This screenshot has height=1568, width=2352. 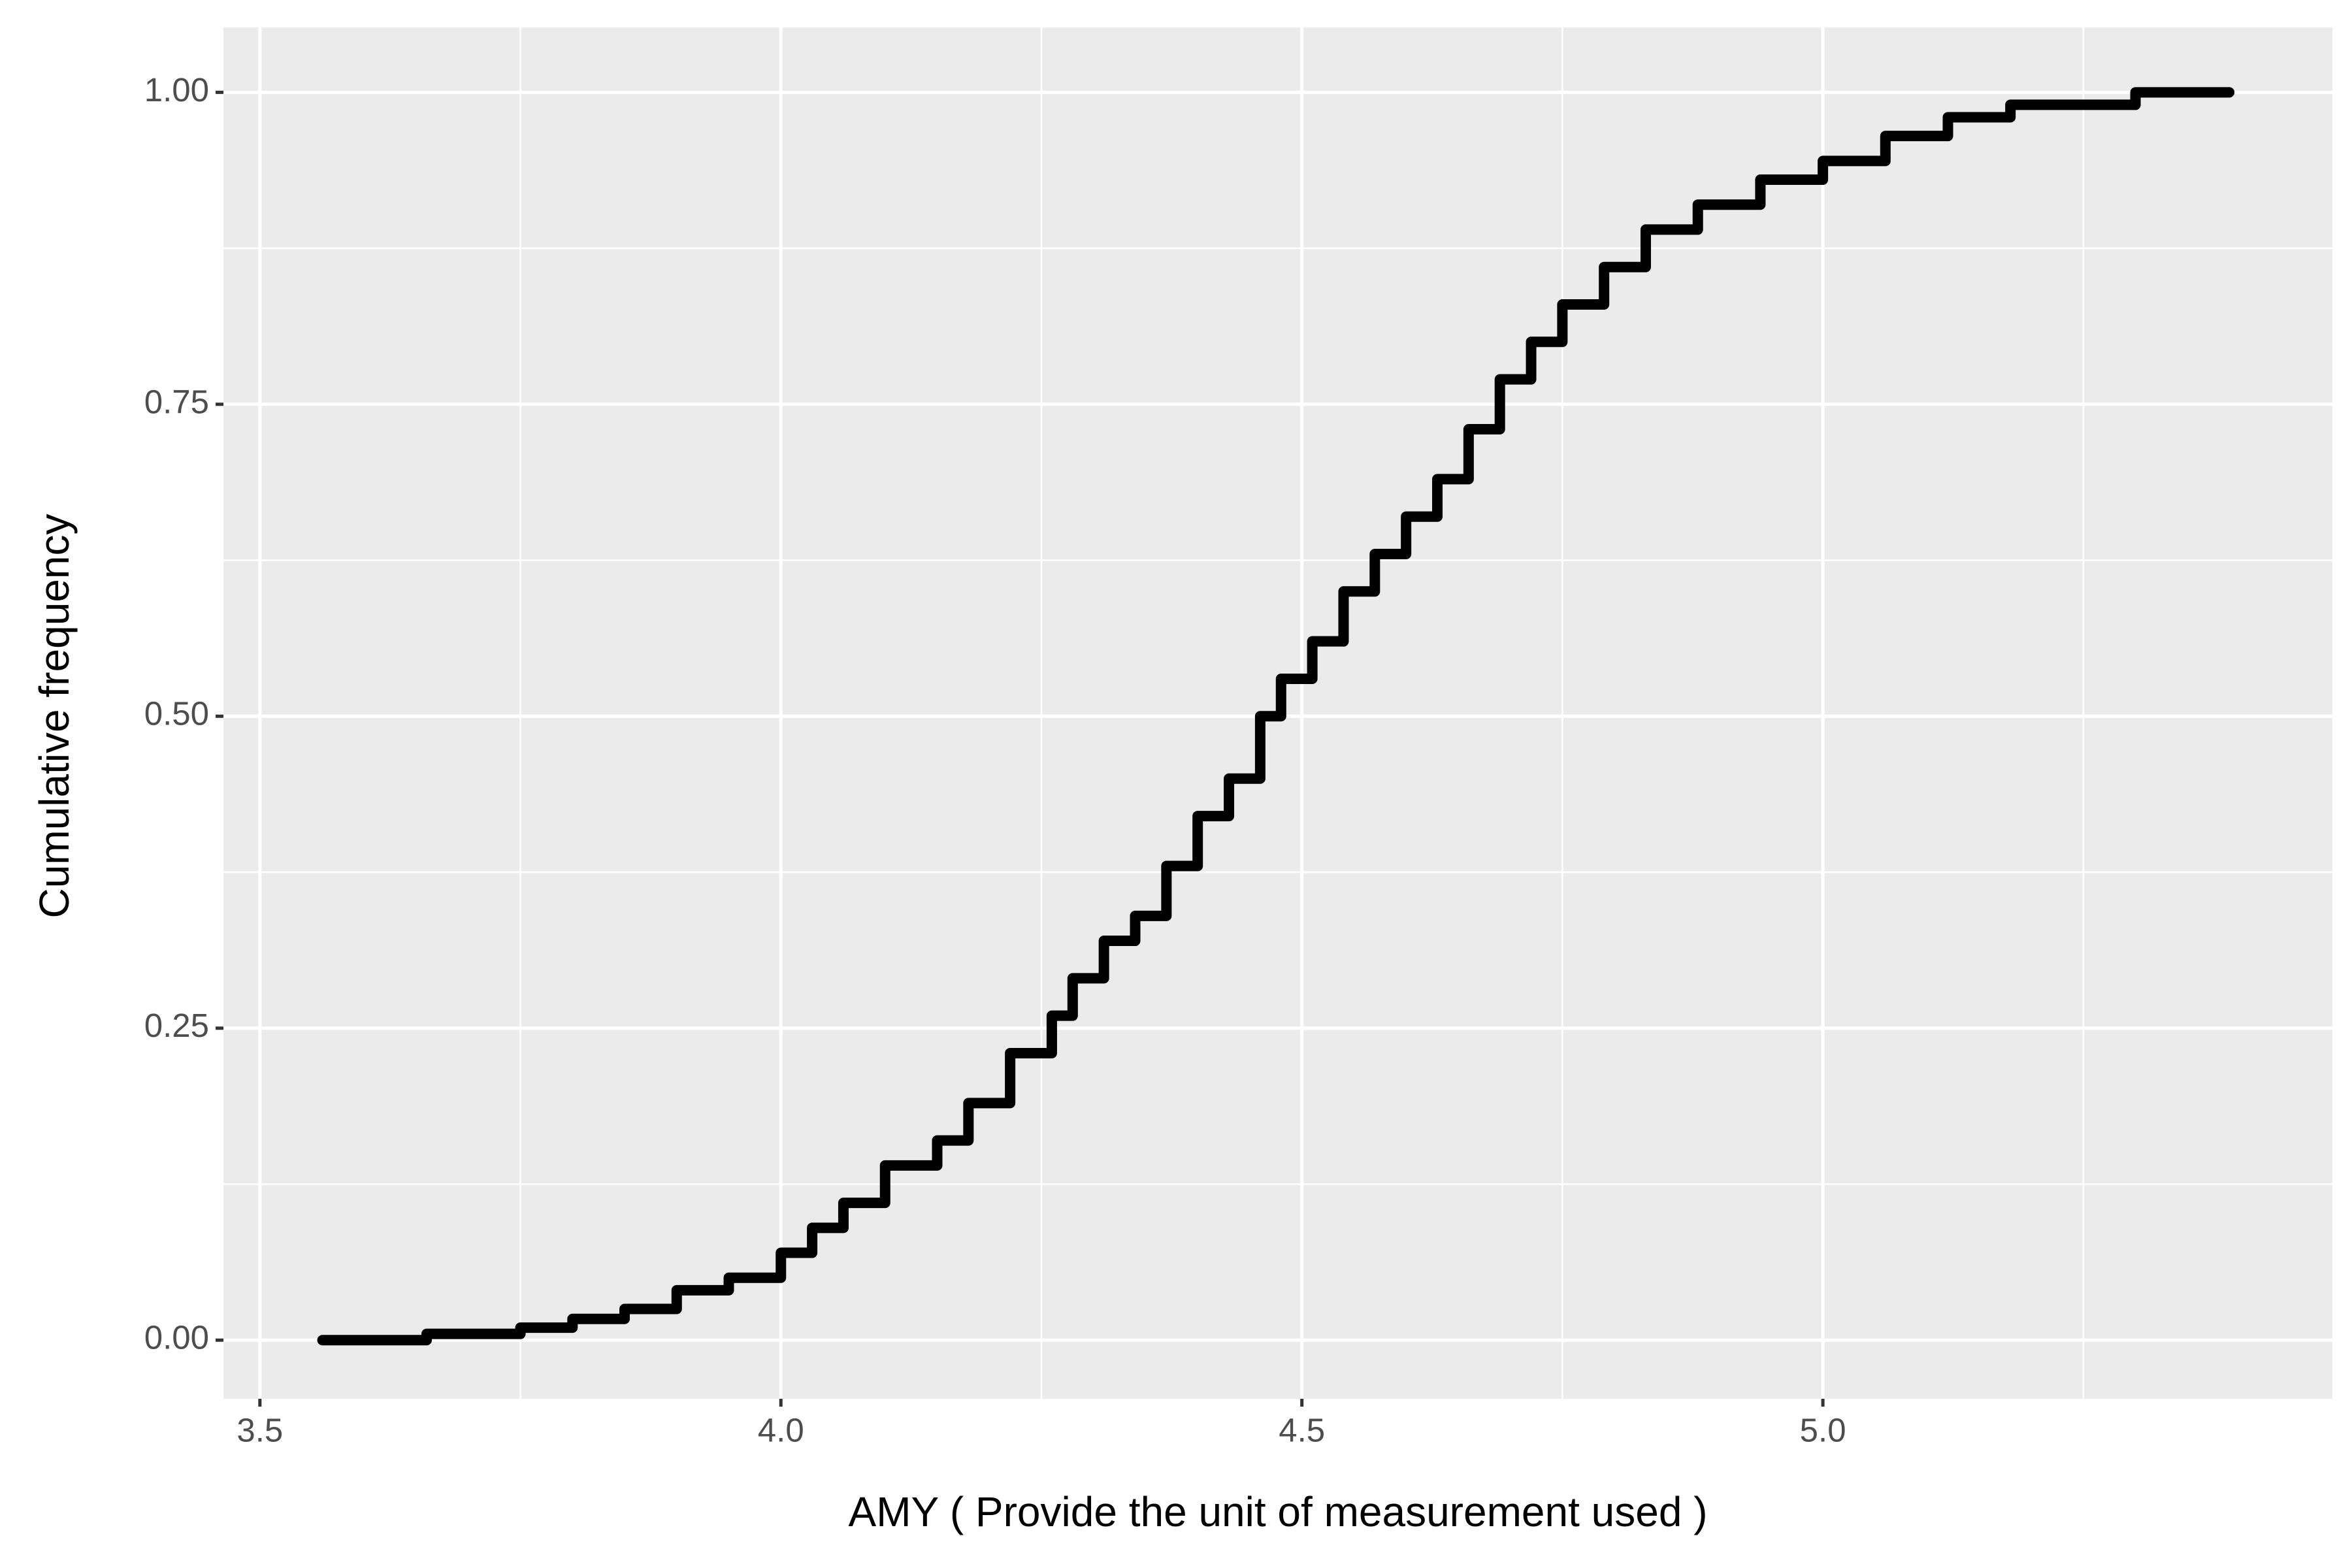 What do you see at coordinates (176, 1025) in the screenshot?
I see `y-tick-label: 0.25` at bounding box center [176, 1025].